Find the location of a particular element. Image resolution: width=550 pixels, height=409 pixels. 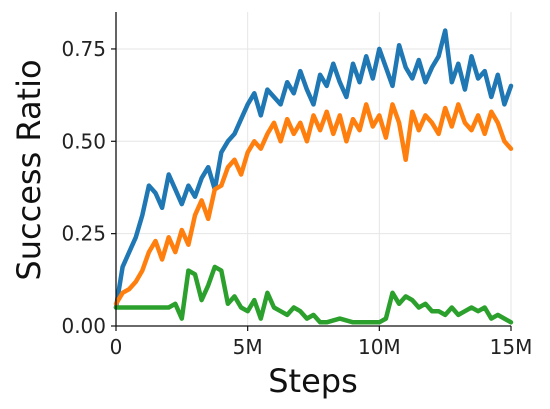

y-axis-label: Success Ratio is located at coordinates (29, 169).